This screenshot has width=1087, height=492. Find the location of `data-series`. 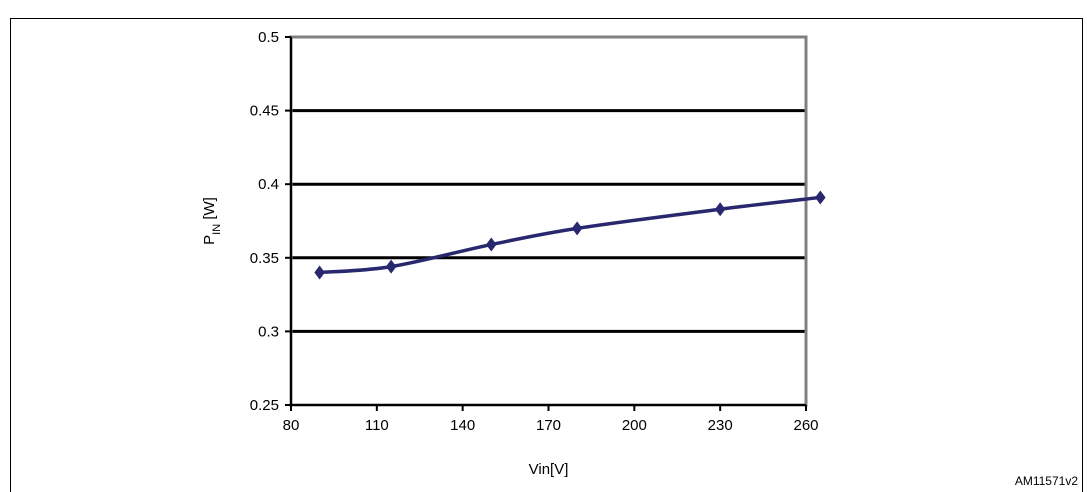

data-series is located at coordinates (570, 235).